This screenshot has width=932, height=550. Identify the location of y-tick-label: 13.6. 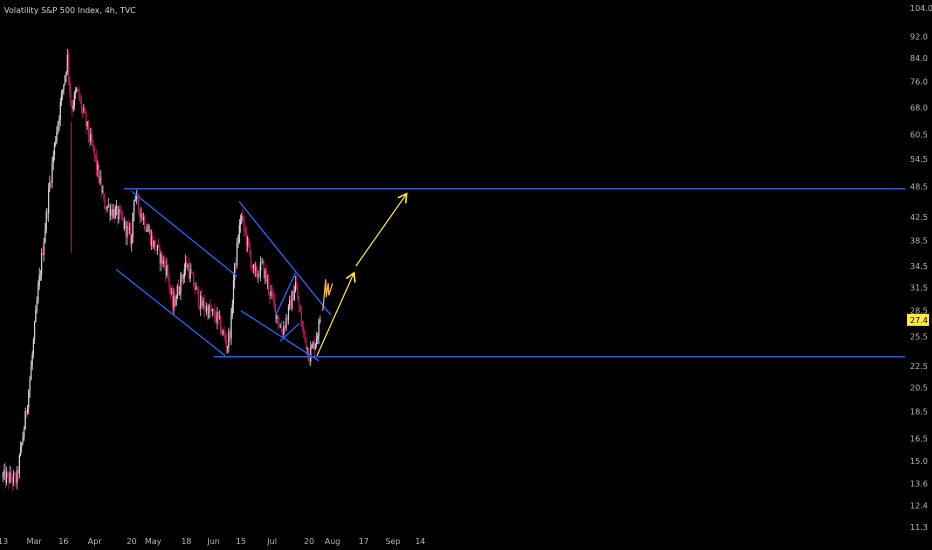
(919, 484).